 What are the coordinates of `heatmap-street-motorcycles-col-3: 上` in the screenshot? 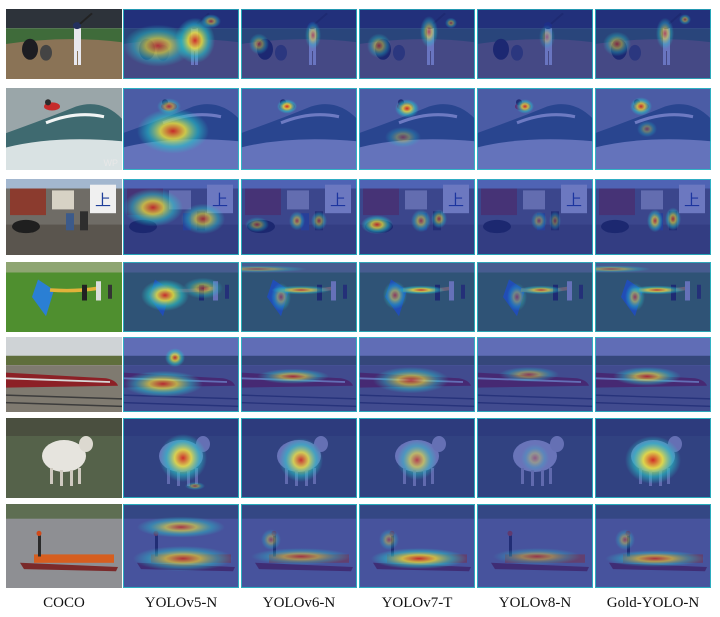 It's located at (417, 217).